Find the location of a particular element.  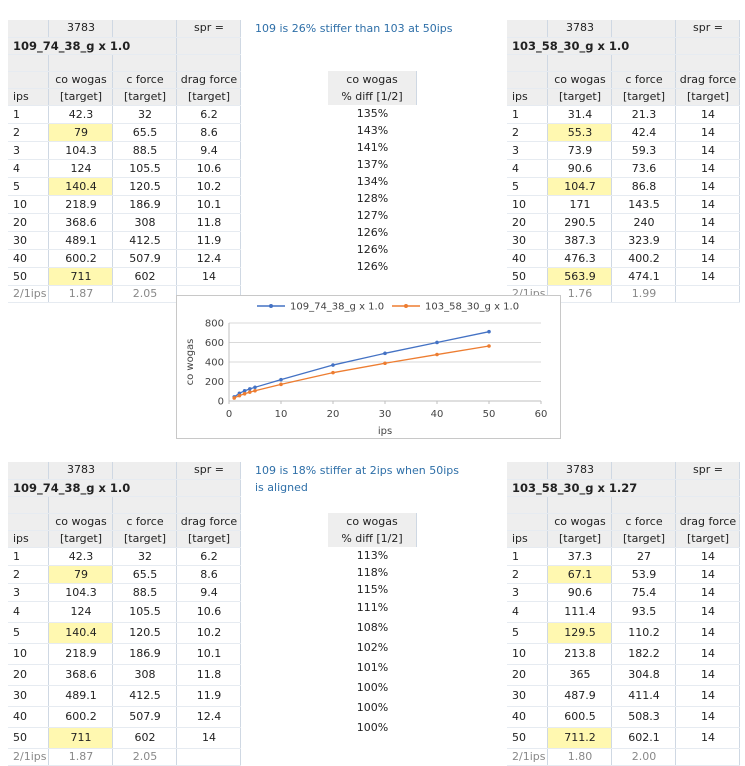

co-wogas-cell: 489.1 is located at coordinates (81, 240).